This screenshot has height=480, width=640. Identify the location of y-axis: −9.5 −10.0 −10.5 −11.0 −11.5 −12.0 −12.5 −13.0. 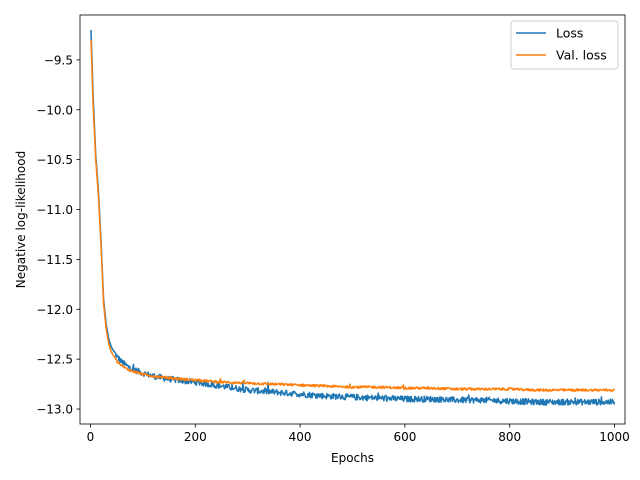
(58, 235).